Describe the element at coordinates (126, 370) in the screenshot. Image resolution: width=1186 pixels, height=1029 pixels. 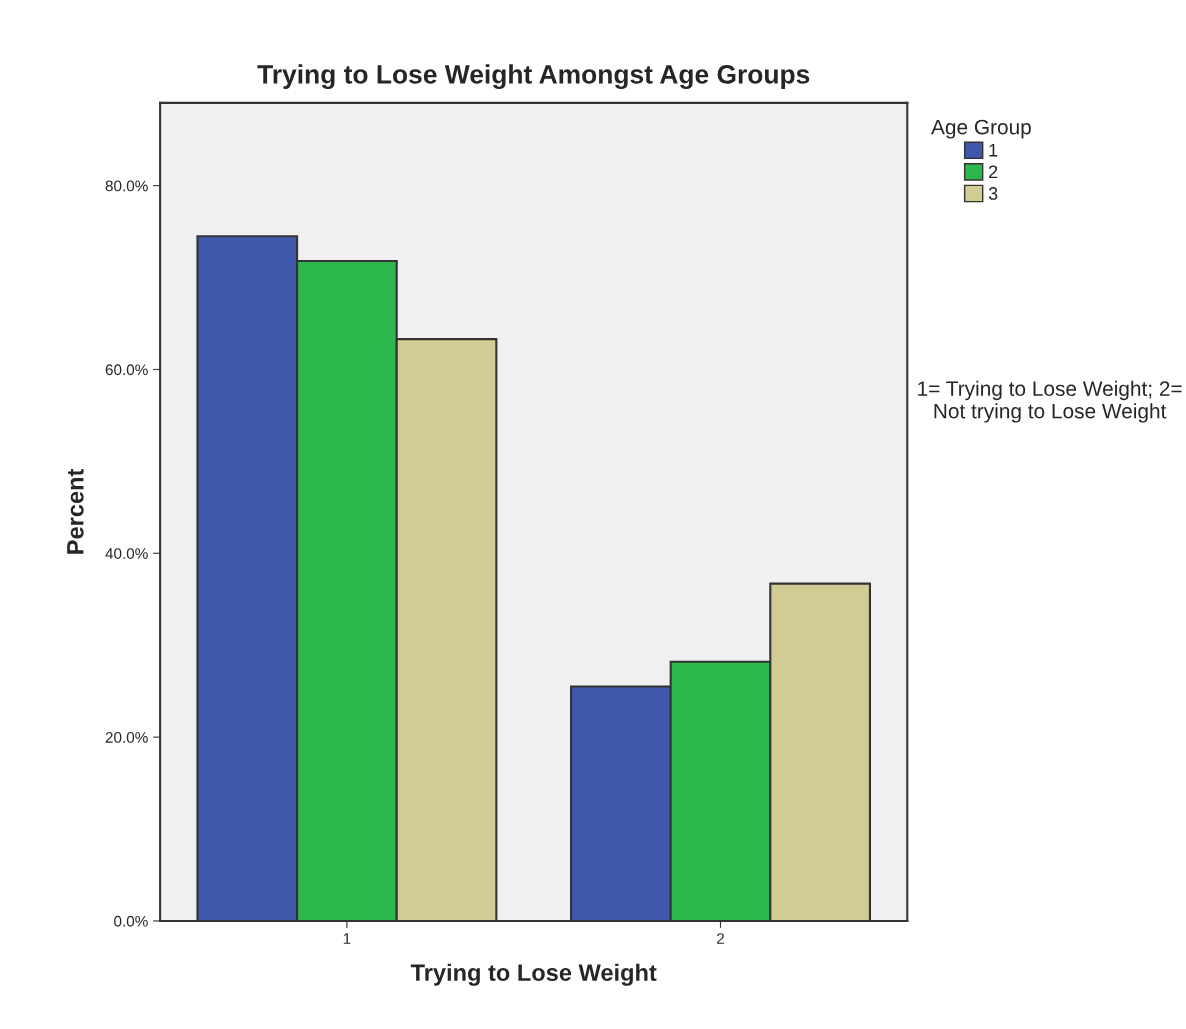
I see `y-tick-label: 60.0%` at that location.